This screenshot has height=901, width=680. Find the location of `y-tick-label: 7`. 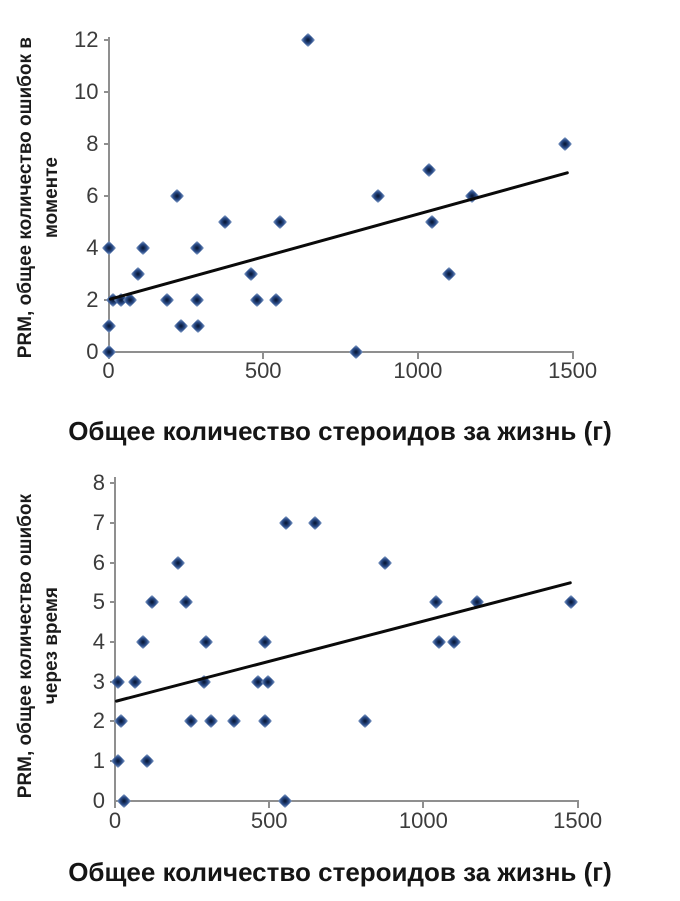

y-tick-label: 7 is located at coordinates (98, 522).